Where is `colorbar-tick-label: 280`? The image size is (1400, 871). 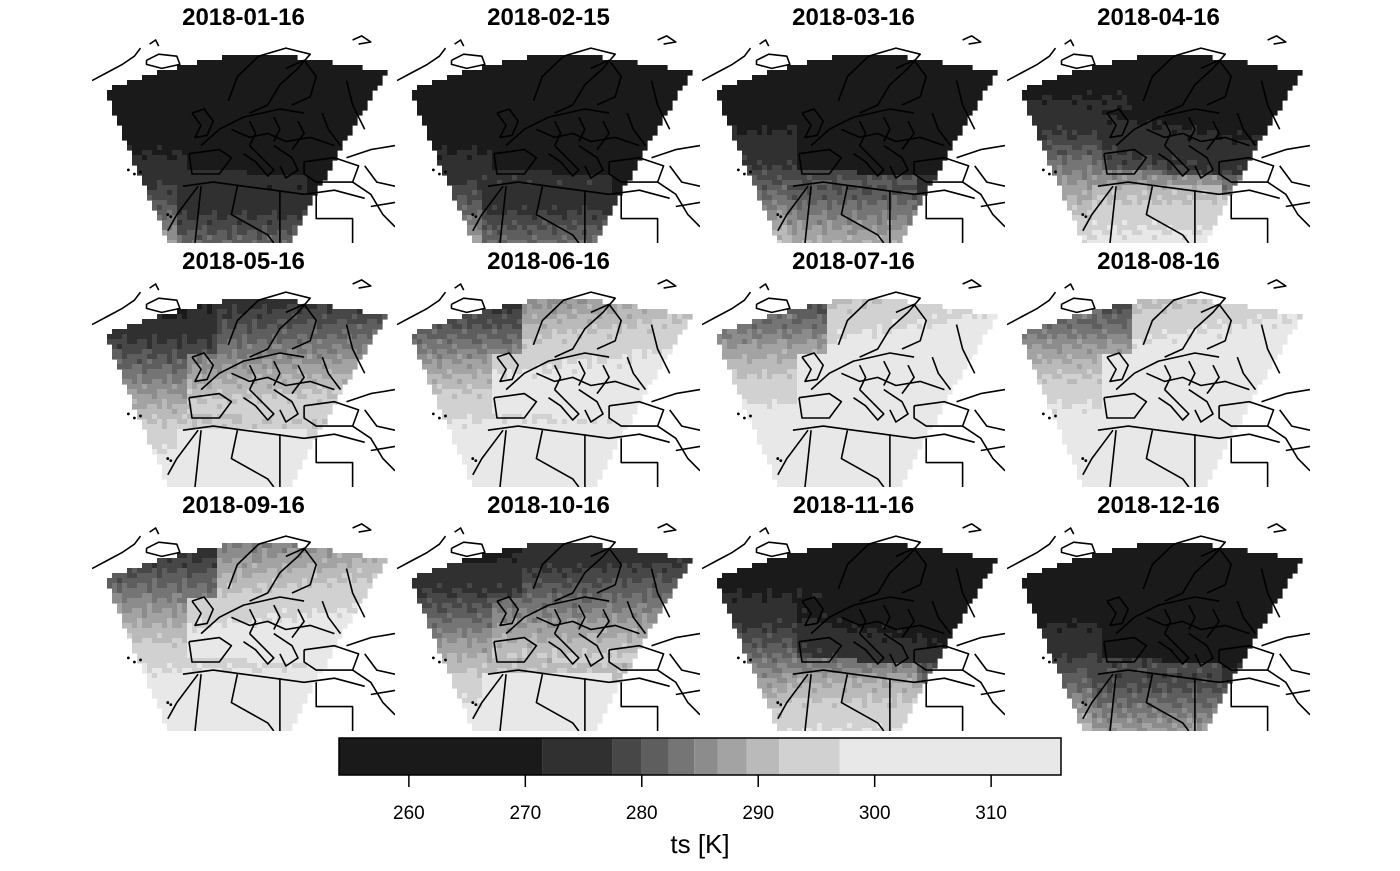
colorbar-tick-label: 280 is located at coordinates (642, 813).